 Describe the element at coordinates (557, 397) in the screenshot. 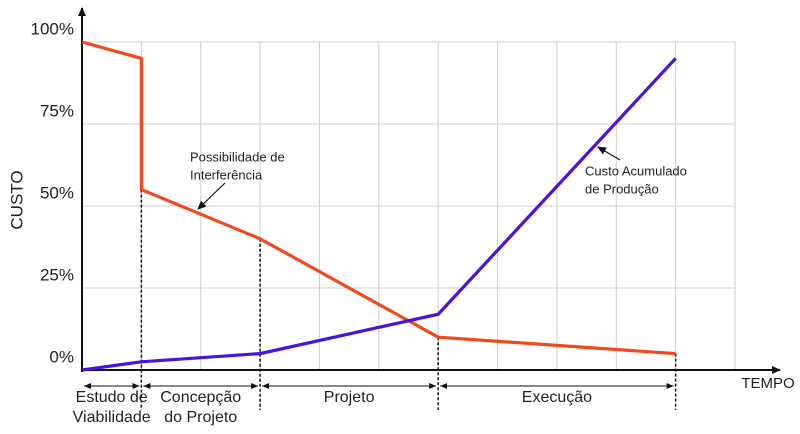

I see `phase-label: Execução` at that location.